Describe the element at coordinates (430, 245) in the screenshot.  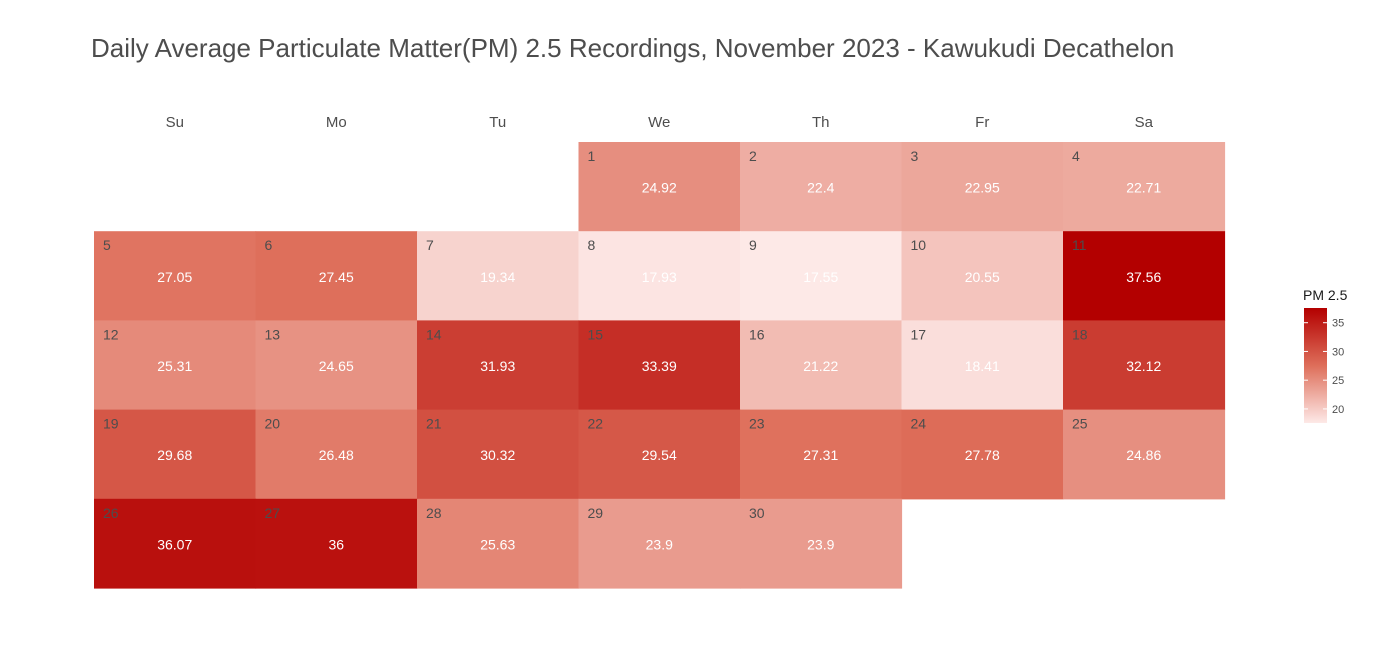
I see `day-number-7: 7` at that location.